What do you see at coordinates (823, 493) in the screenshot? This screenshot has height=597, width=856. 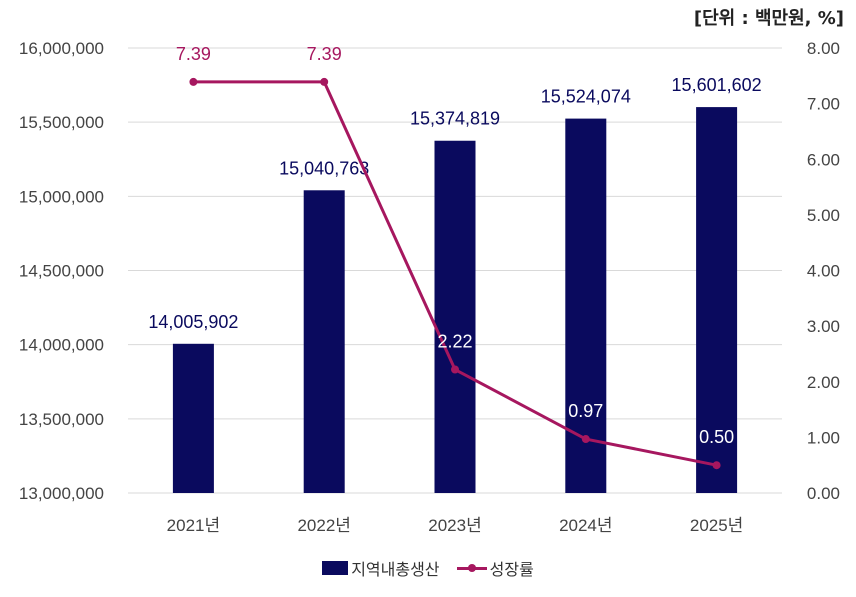 I see `y-right-tick-label: 0.00` at bounding box center [823, 493].